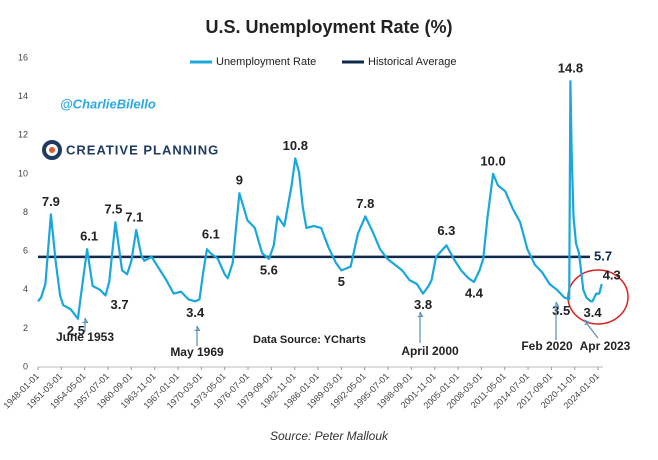 The height and width of the screenshot is (460, 658). I want to click on data-label: 3.8, so click(423, 304).